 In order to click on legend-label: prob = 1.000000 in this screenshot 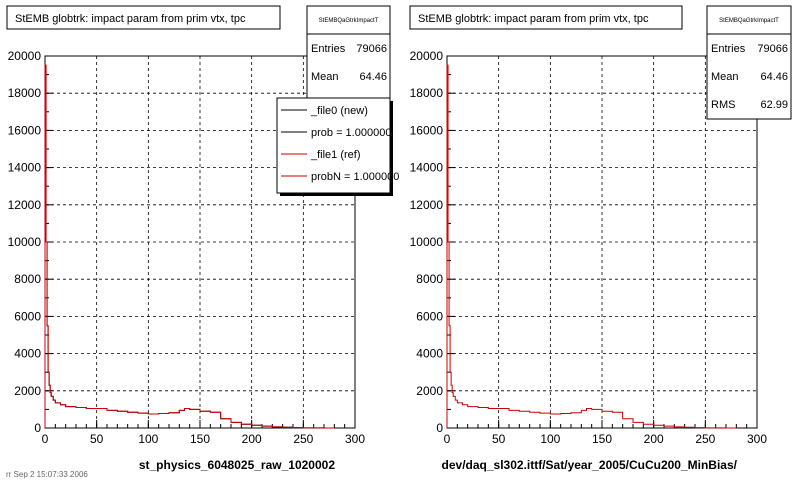, I will do `click(351, 133)`.